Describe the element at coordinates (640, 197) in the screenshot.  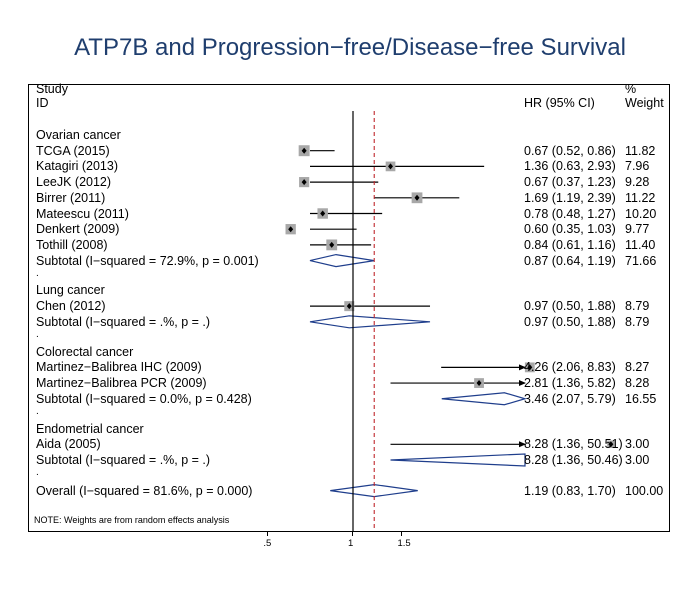
I see `study-weight: 11.22` at that location.